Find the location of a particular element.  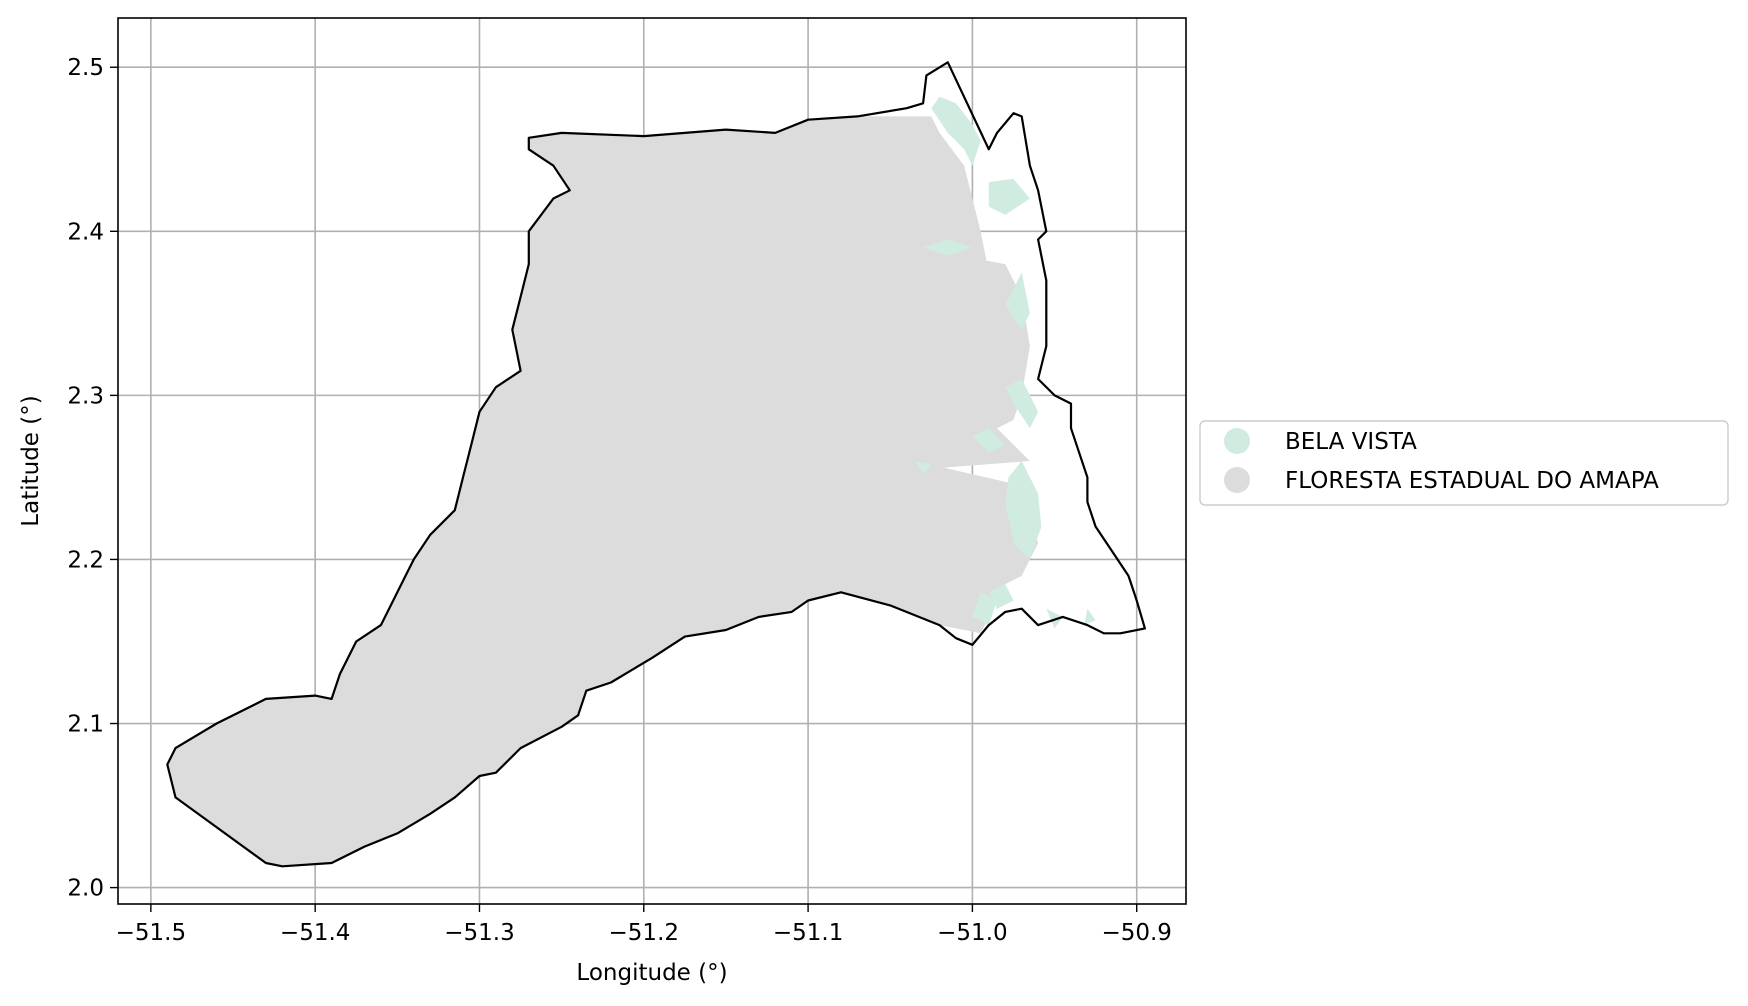

x-tick-label: −51.2 is located at coordinates (644, 933).